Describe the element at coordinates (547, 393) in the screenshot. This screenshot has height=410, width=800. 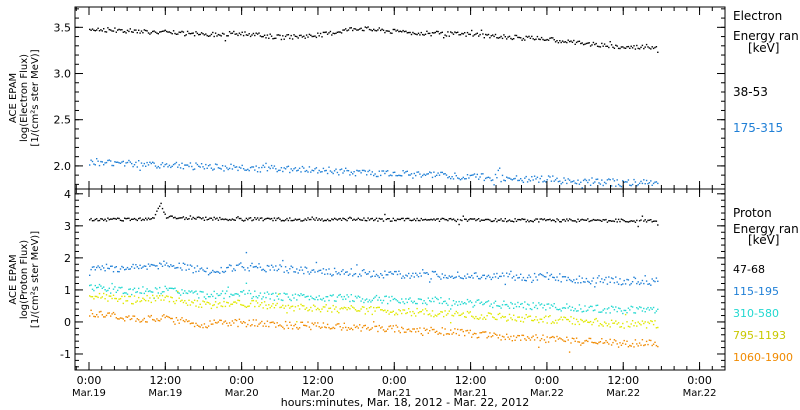
I see `x-tick-date: Mar.22` at that location.